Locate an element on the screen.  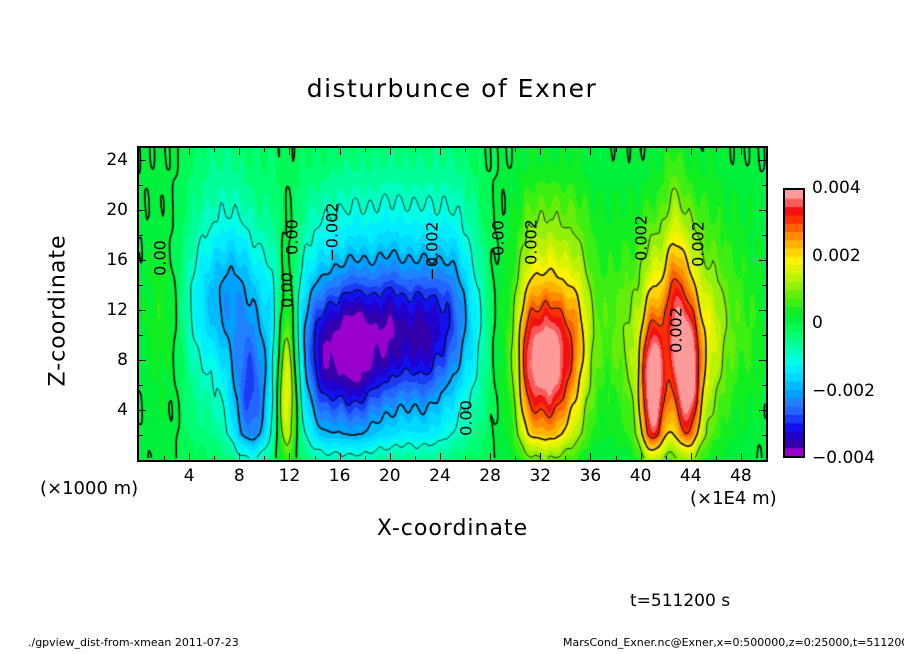
y-axis-label-20: 20 is located at coordinates (117, 210).